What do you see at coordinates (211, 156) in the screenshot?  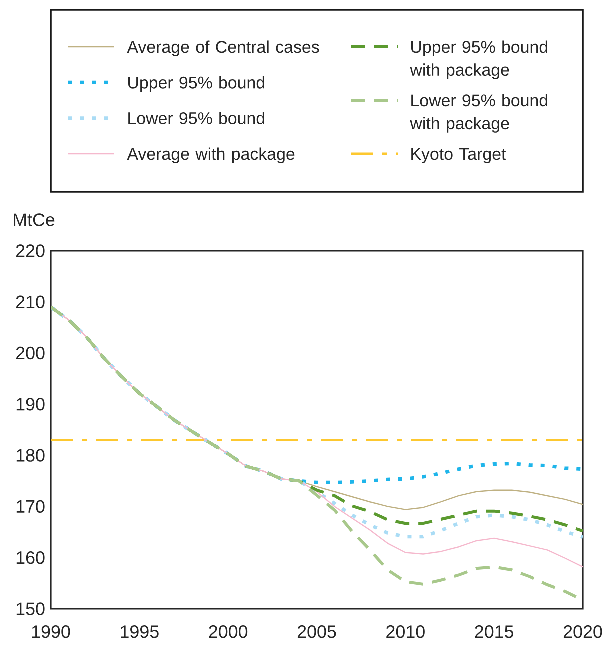 I see `legend-label: Average with package` at bounding box center [211, 156].